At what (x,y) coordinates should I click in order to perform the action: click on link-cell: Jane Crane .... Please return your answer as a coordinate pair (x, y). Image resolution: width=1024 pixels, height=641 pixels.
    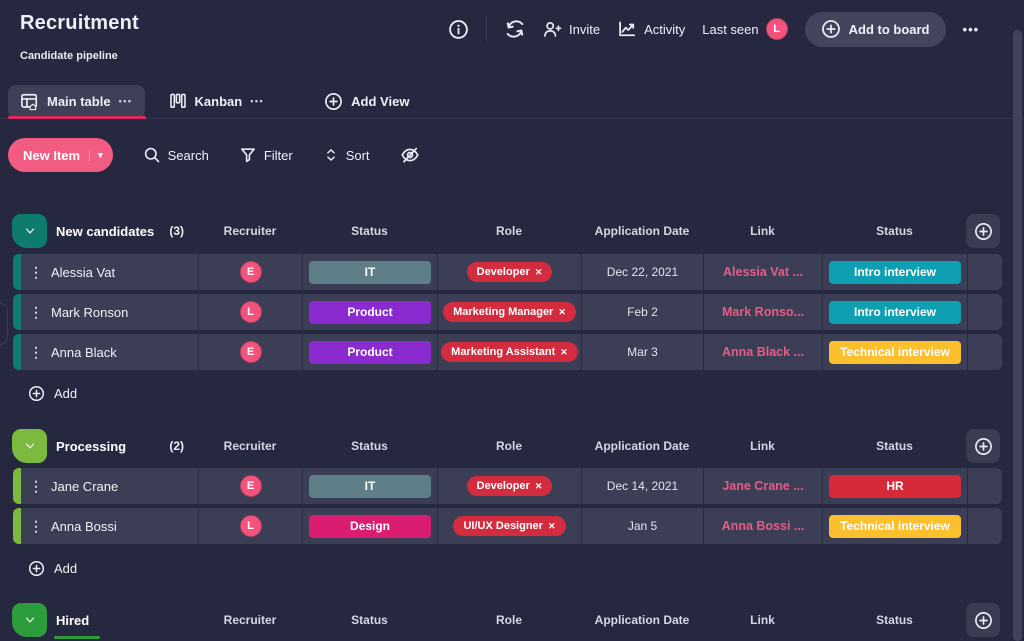
    Looking at the image, I should click on (763, 486).